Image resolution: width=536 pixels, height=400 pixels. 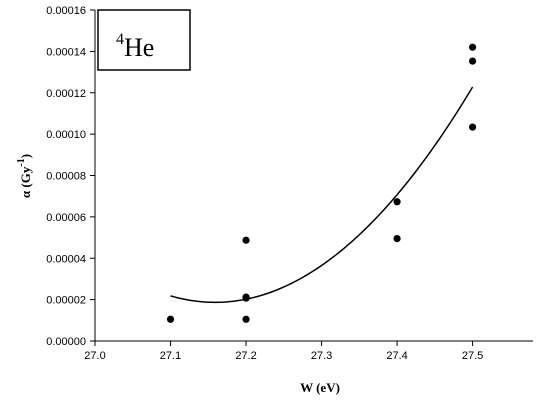 I want to click on x-axis-ticks: 27.0 27.1 27.2 27.3 27.4 27.5, so click(x=283, y=351).